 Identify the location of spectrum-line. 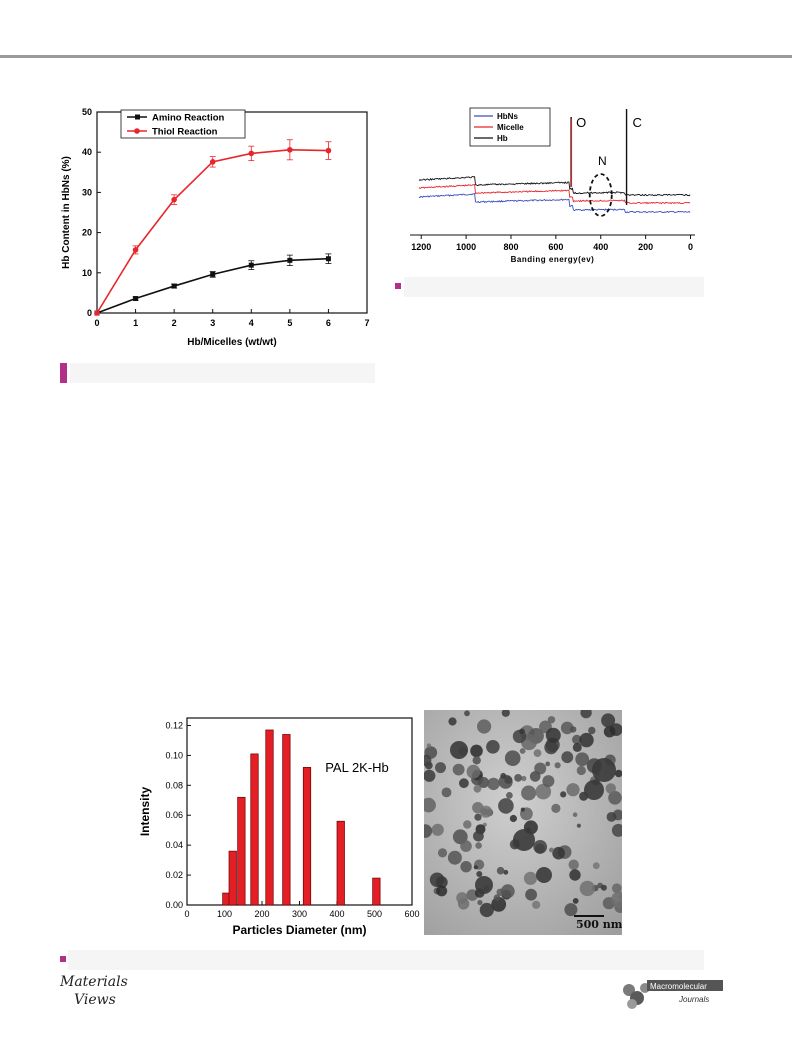
(555, 203).